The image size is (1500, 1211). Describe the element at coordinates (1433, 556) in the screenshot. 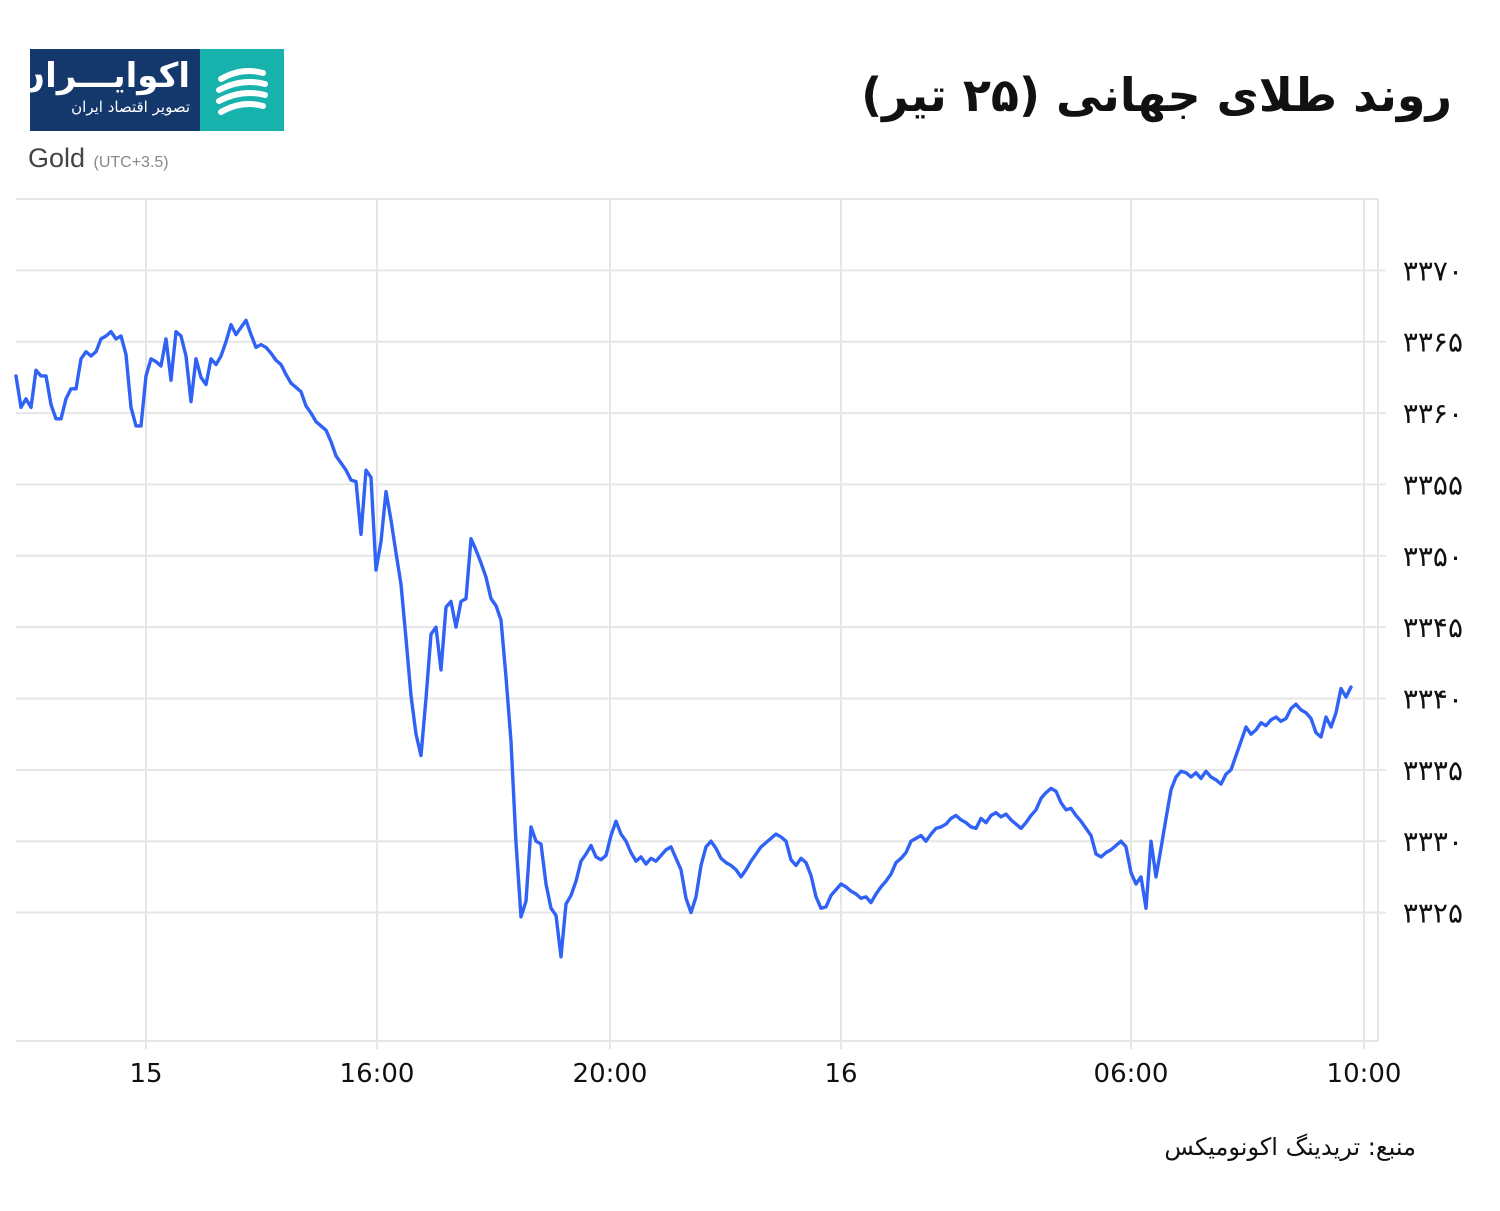

I see `y-tick-label: ۳۳۵۰` at that location.